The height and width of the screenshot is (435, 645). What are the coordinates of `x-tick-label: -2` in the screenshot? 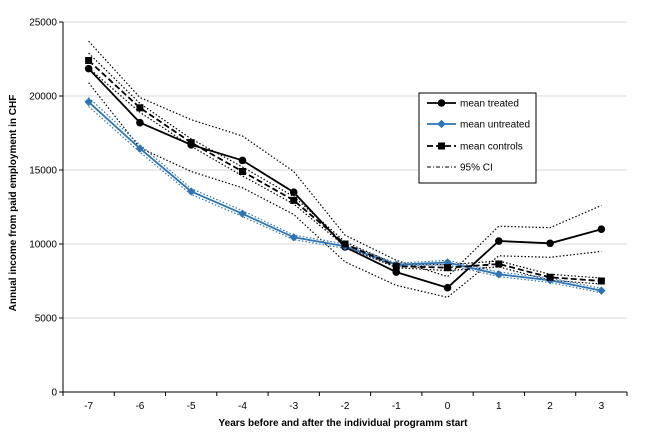 It's located at (345, 406).